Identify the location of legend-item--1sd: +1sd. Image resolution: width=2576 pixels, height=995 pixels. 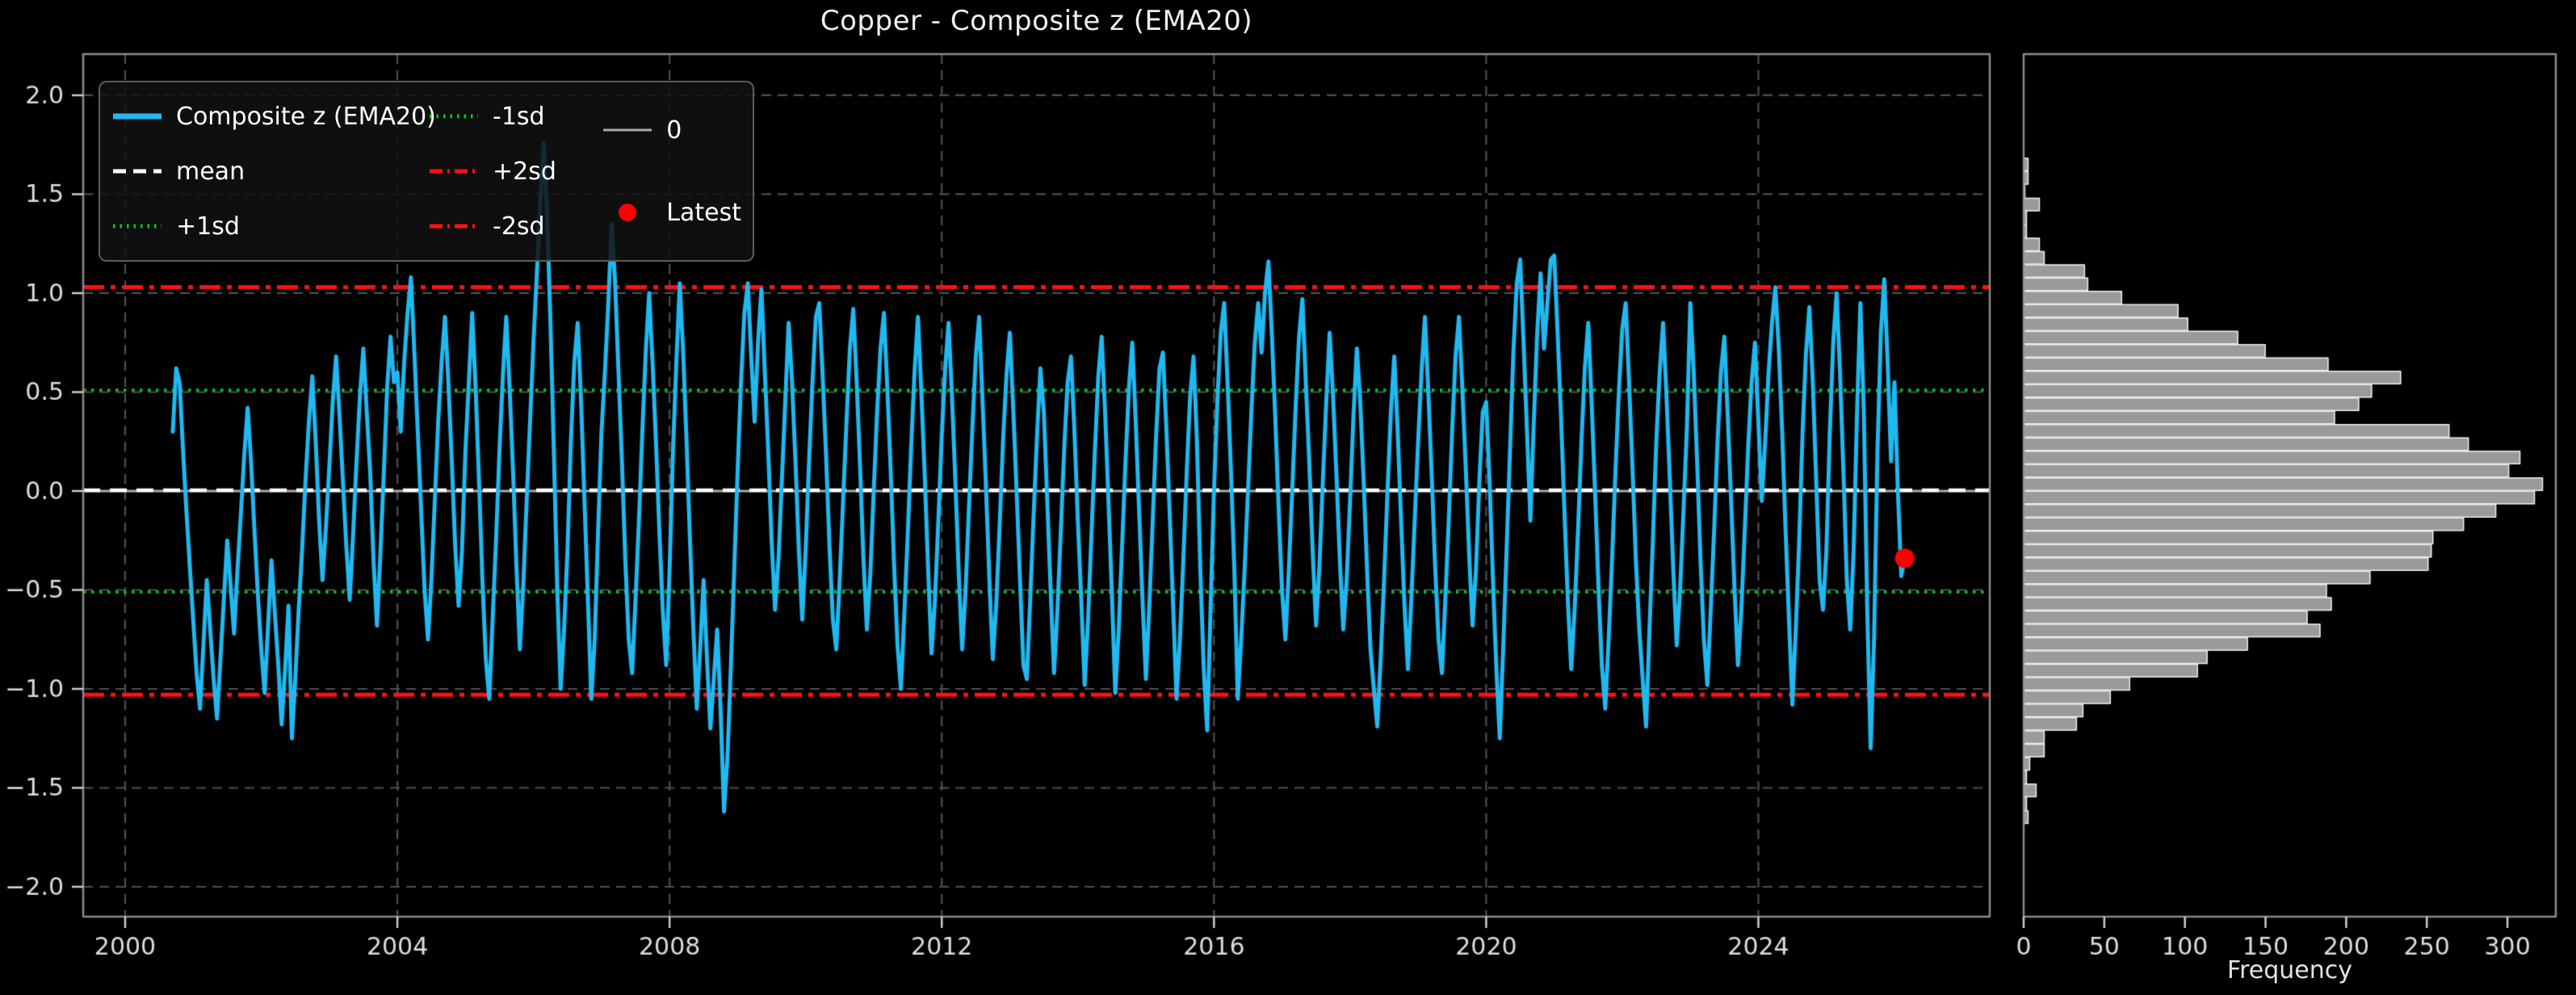
(269, 226).